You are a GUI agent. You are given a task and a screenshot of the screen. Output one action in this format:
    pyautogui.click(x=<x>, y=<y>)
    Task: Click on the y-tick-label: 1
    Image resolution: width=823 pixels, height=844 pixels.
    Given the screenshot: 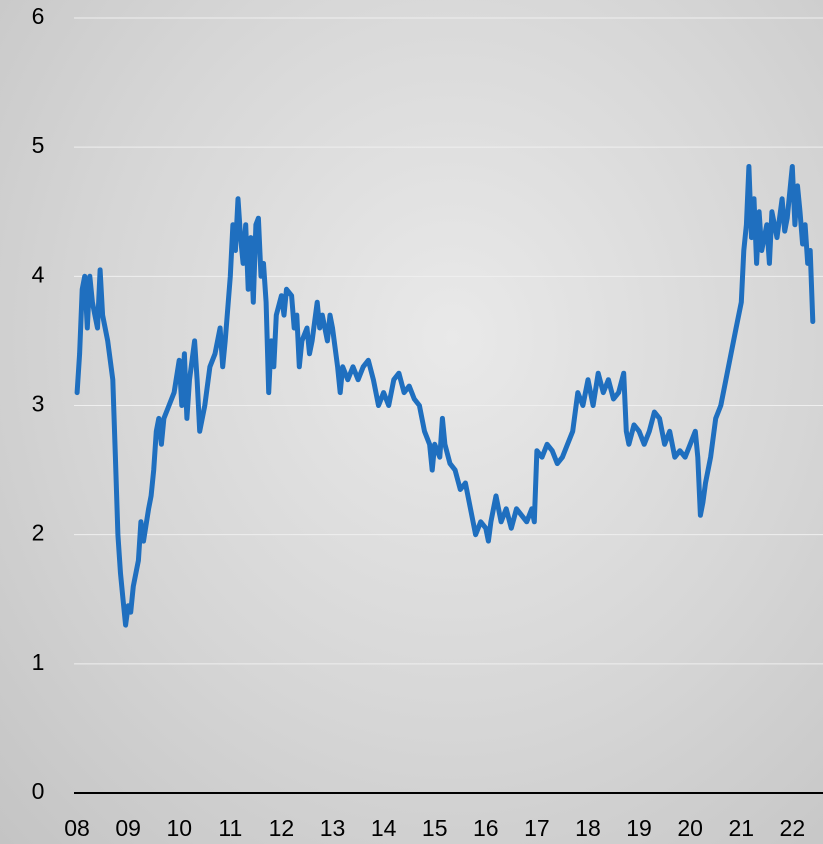 What is the action you would take?
    pyautogui.click(x=38, y=662)
    